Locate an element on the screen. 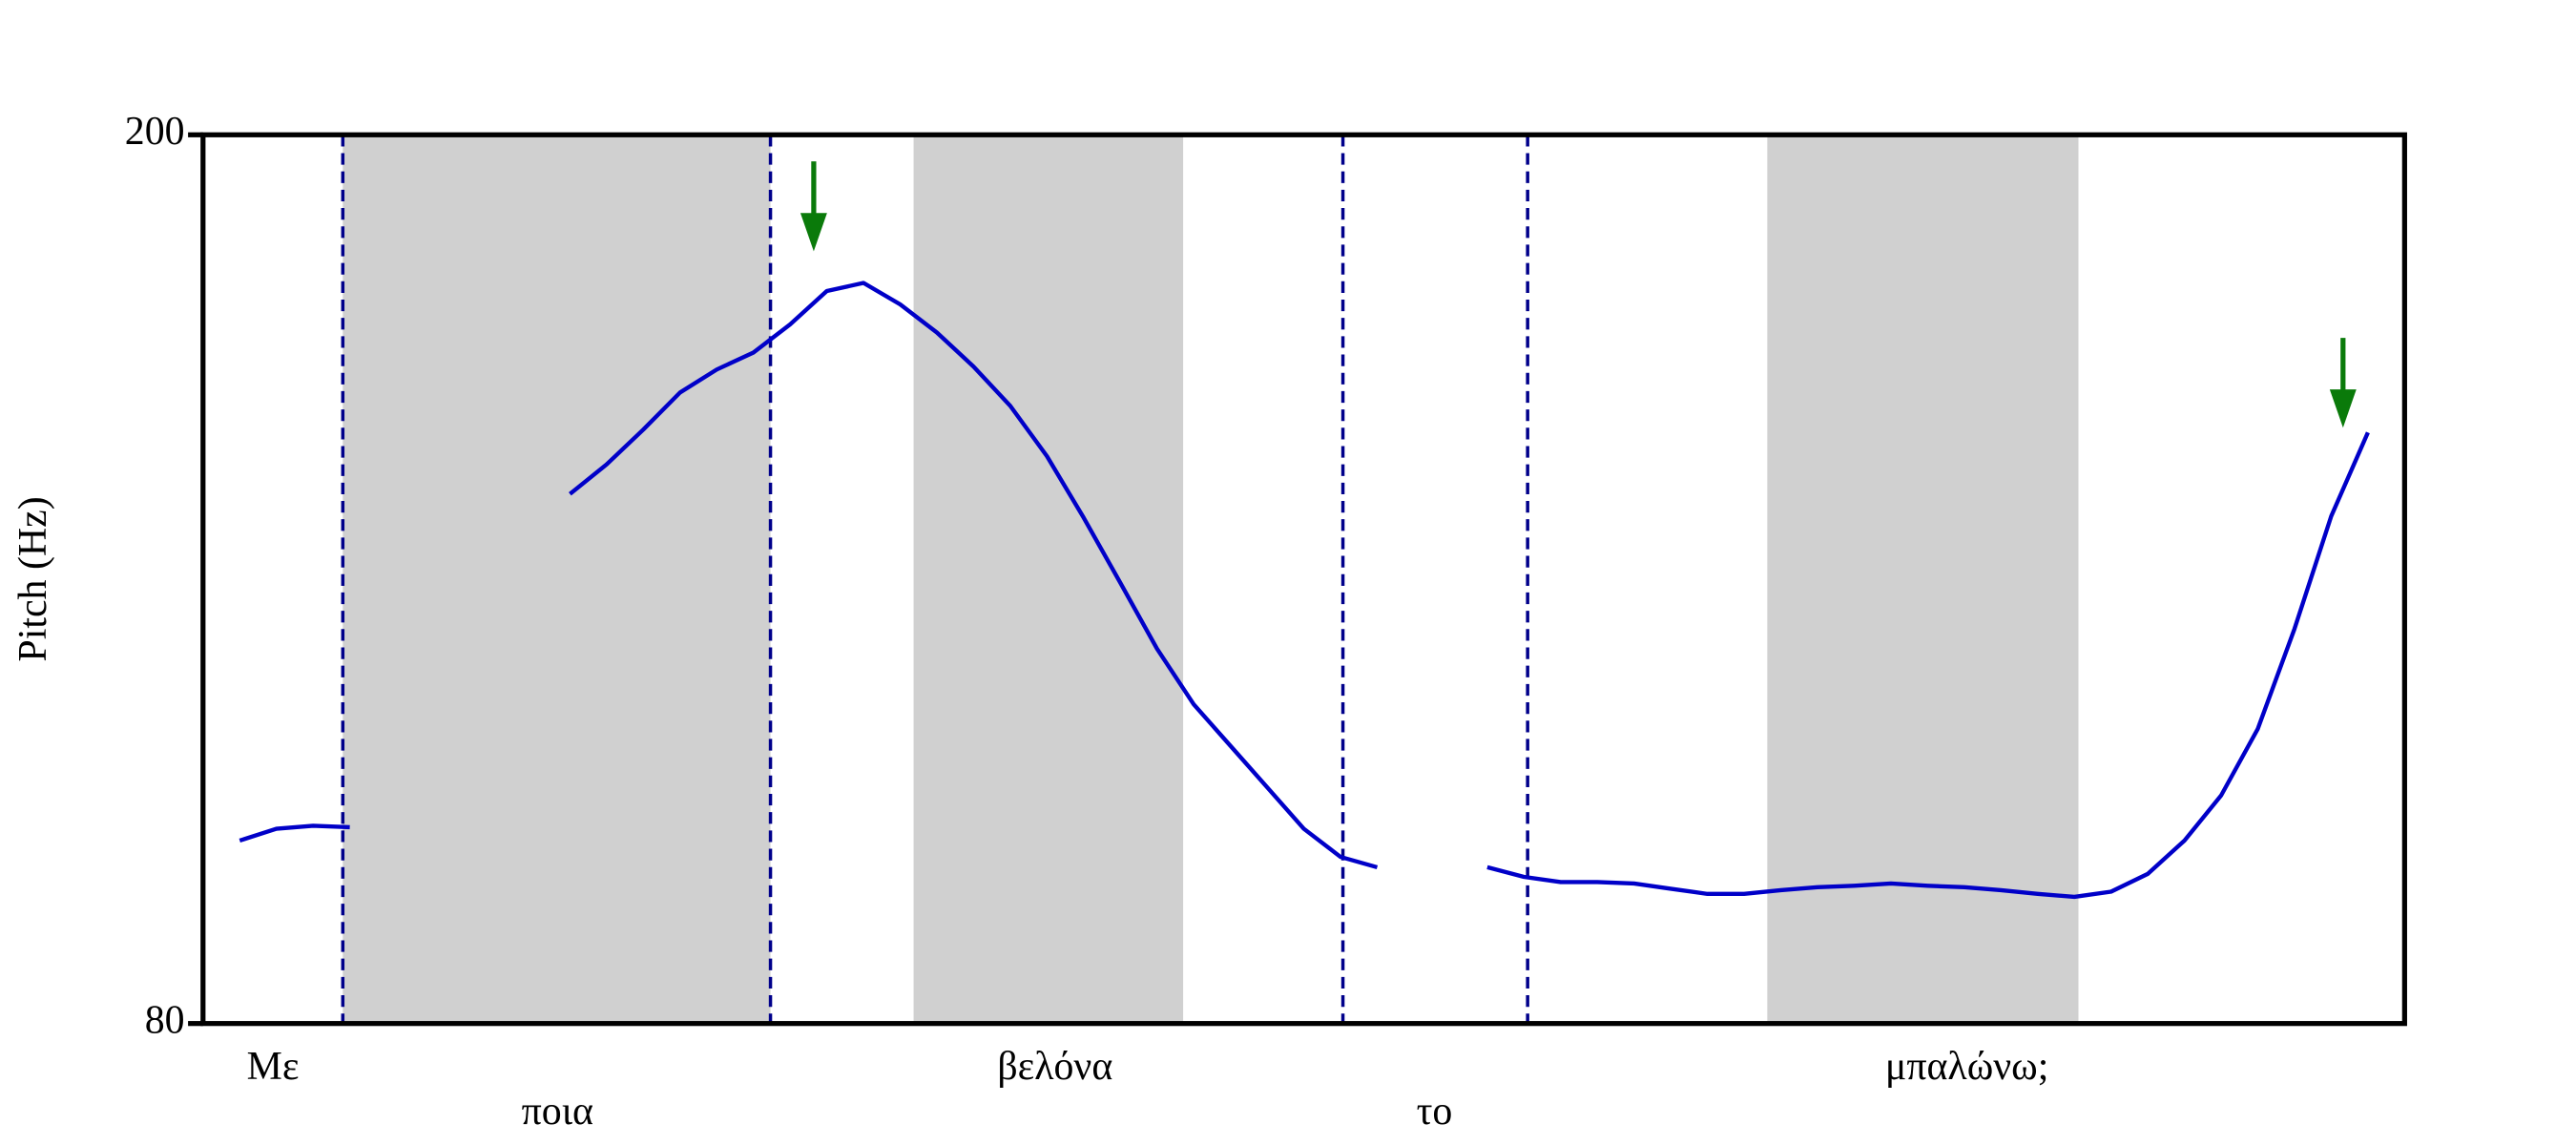 This screenshot has width=2576, height=1145. word-label: Με is located at coordinates (273, 1067).